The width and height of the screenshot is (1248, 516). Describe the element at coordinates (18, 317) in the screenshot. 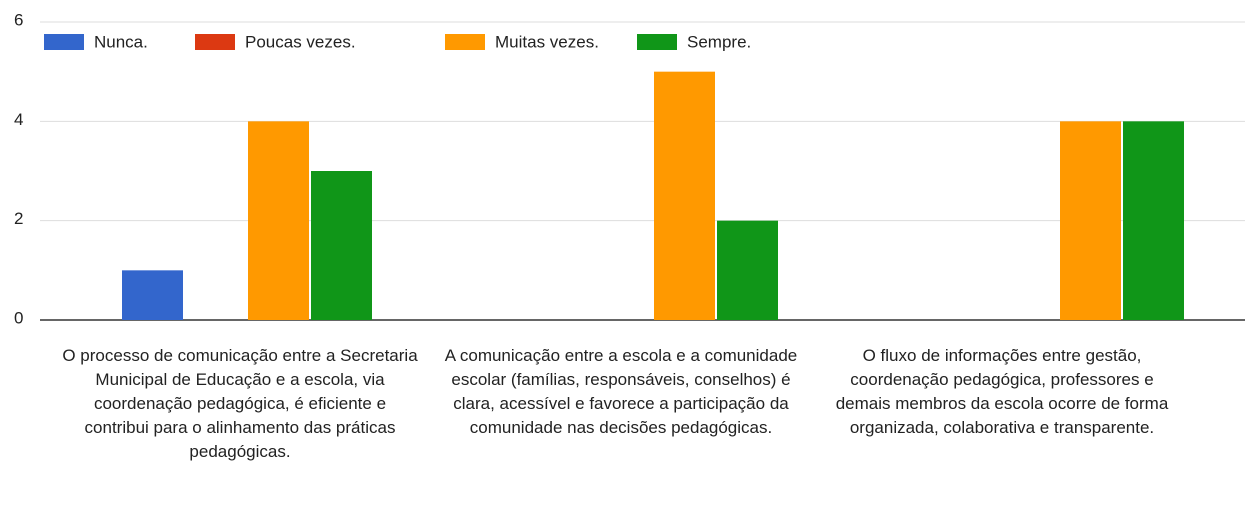

I see `y-tick-label: 0` at that location.